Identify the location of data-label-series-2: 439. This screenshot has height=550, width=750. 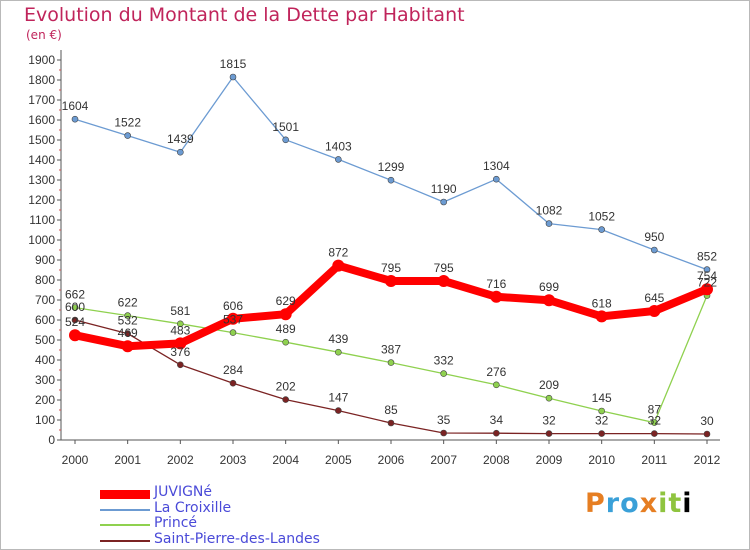
(338, 339).